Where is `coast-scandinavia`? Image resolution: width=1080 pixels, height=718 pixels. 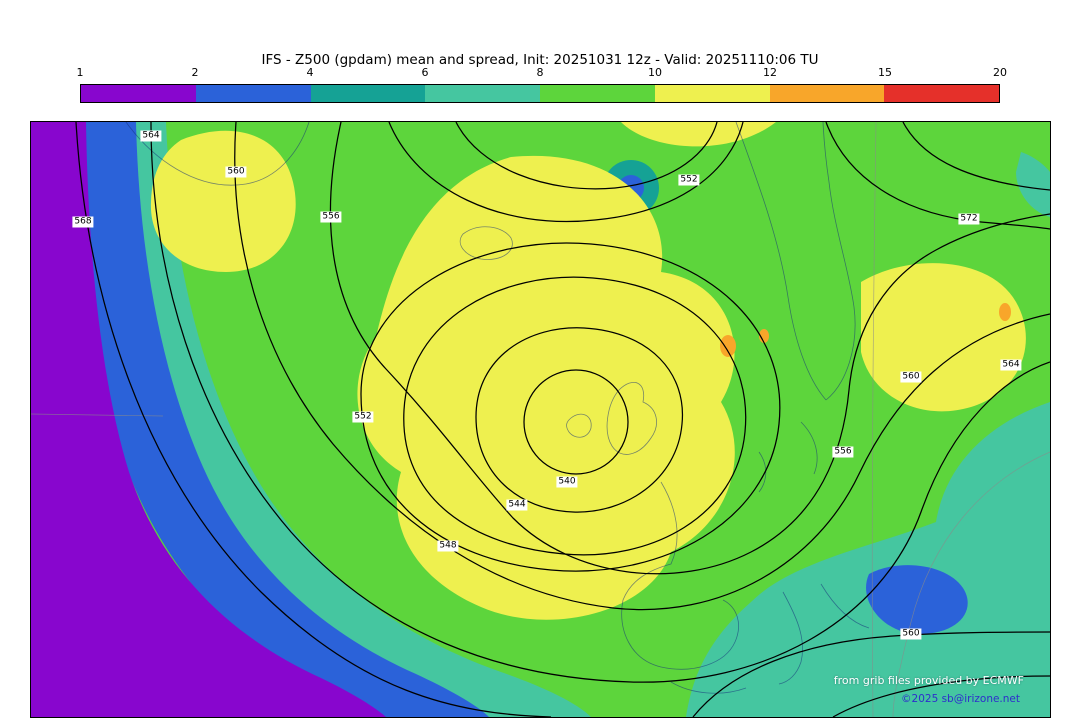
coast-scandinavia is located at coordinates (839, 261).